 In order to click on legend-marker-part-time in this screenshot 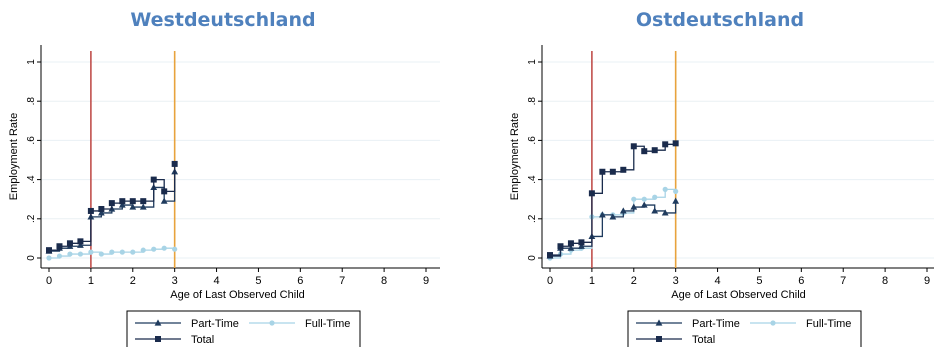, I will do `click(158, 322)`.